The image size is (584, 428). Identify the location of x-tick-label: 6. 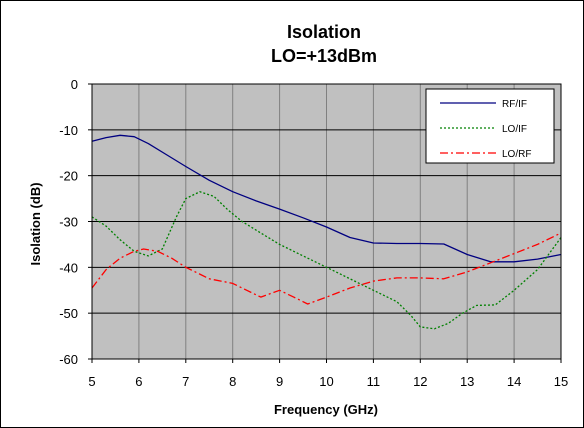
(138, 381).